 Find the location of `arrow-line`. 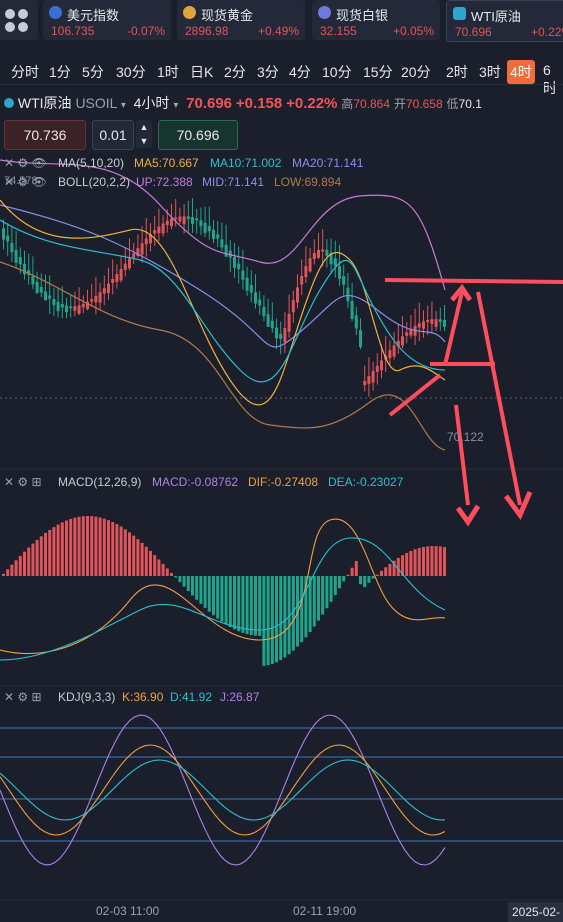

arrow-line is located at coordinates (473, 281).